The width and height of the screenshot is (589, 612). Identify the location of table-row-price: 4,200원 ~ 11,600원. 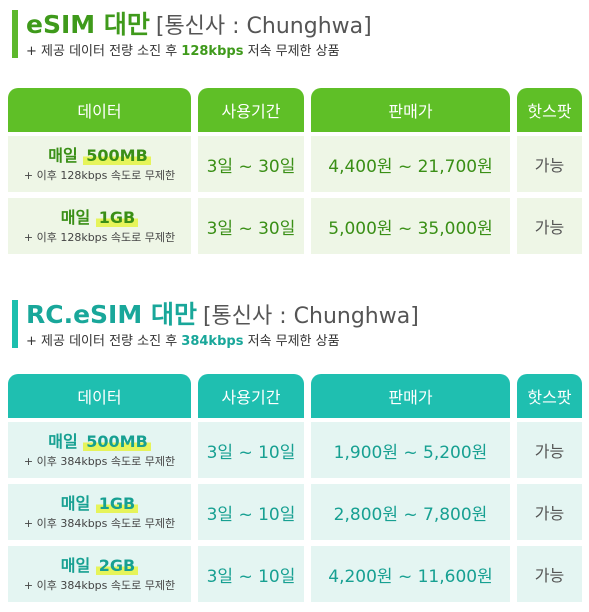
(410, 574).